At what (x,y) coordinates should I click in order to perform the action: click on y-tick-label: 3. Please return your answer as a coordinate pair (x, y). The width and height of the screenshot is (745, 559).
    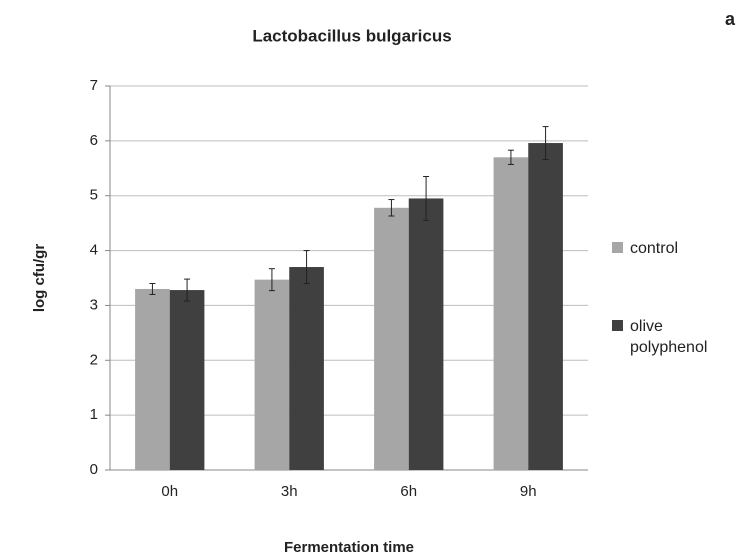
    Looking at the image, I should click on (94, 304).